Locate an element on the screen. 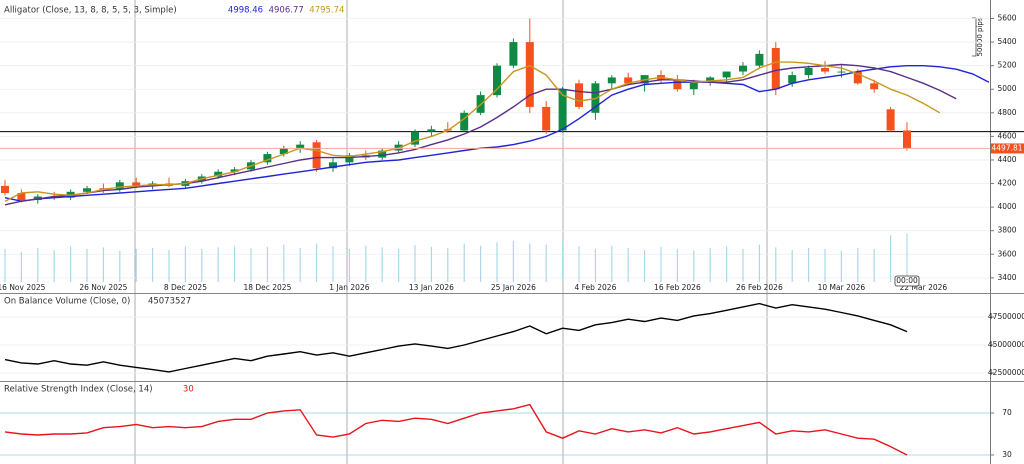 This screenshot has height=464, width=1024. y-tick-label: 3600 is located at coordinates (1006, 253).